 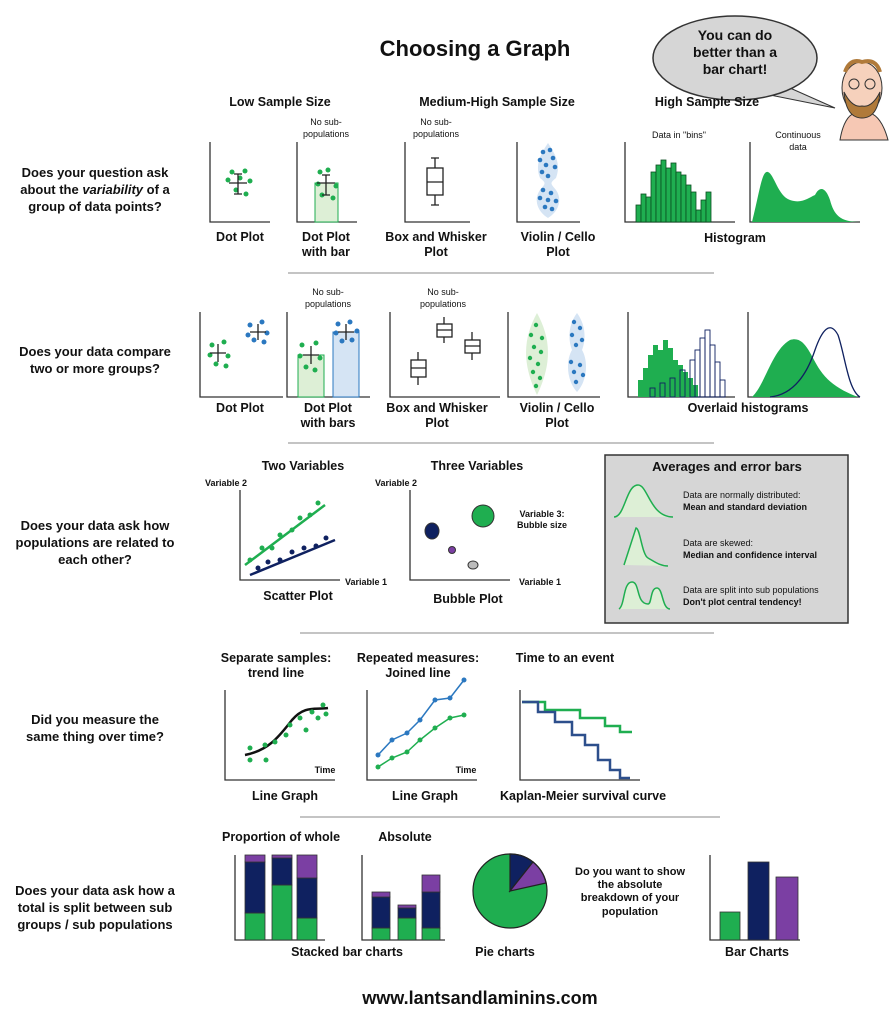 What do you see at coordinates (727, 466) in the screenshot?
I see `averages-box-title: Averages and error bars` at bounding box center [727, 466].